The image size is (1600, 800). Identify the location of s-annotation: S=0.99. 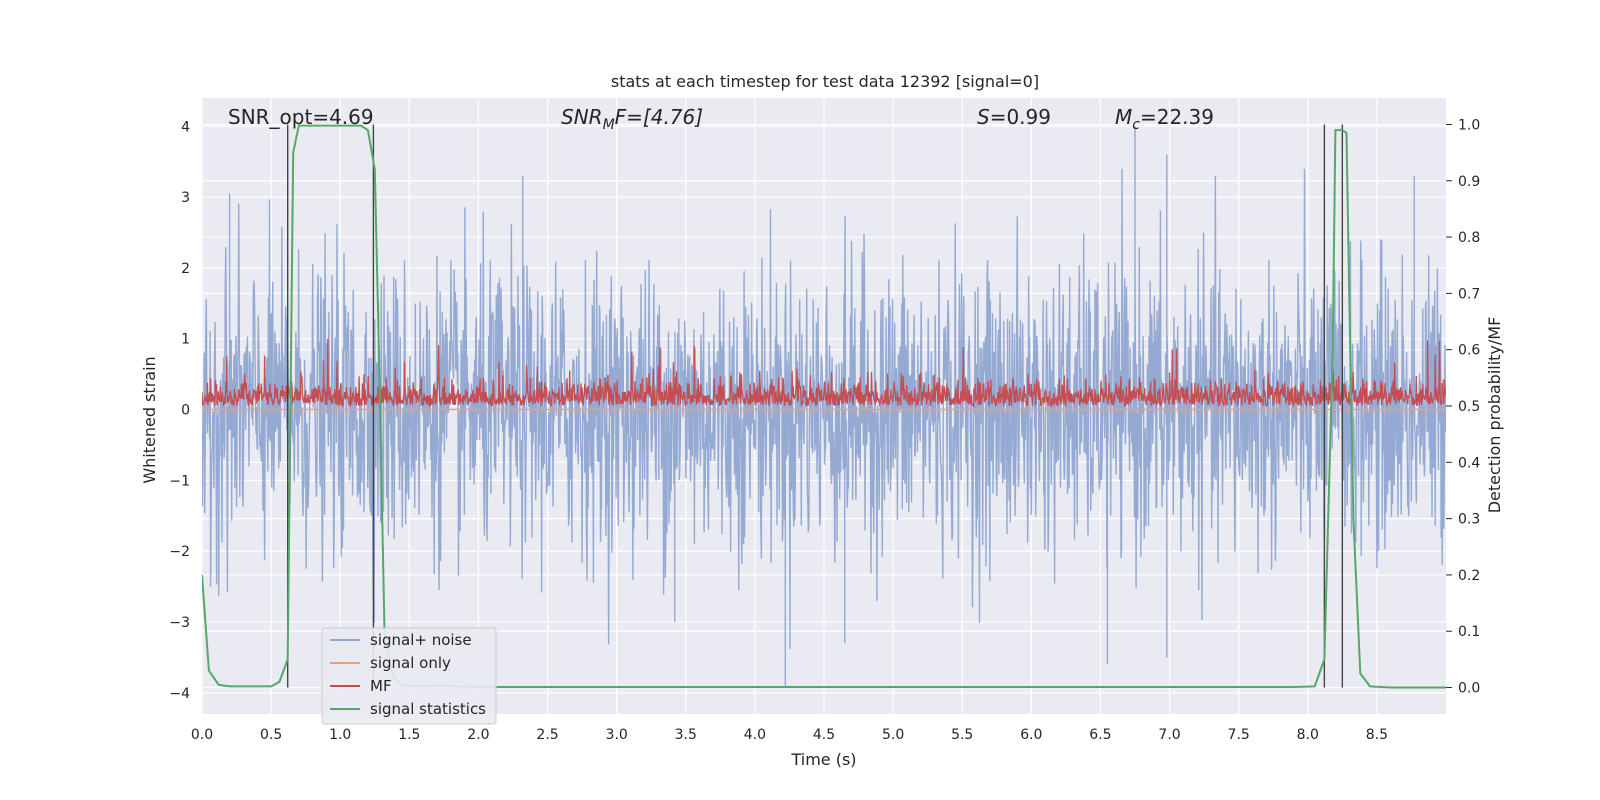
(1014, 117).